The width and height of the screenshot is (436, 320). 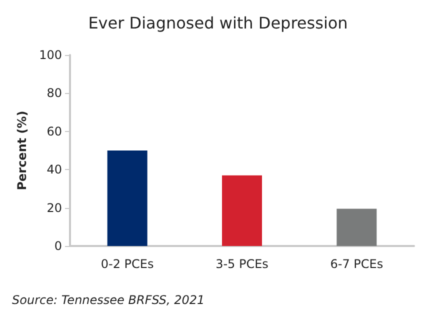 I want to click on y-tick-label: 20, so click(x=54, y=207).